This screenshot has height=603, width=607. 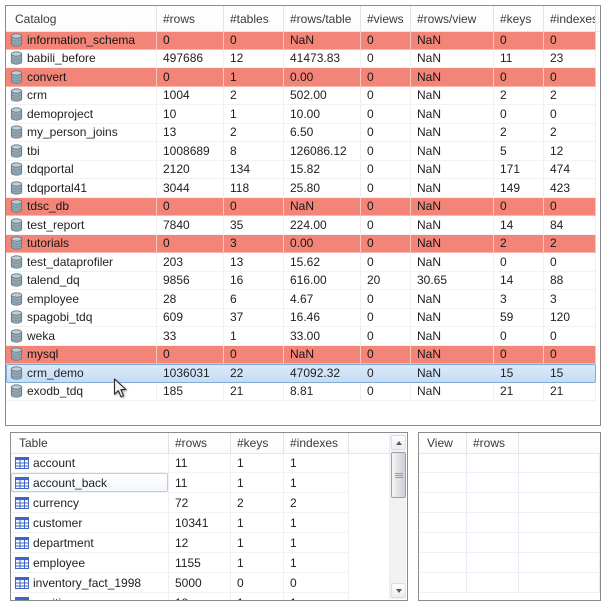 What do you see at coordinates (90, 543) in the screenshot?
I see `table-row-name-cell: department` at bounding box center [90, 543].